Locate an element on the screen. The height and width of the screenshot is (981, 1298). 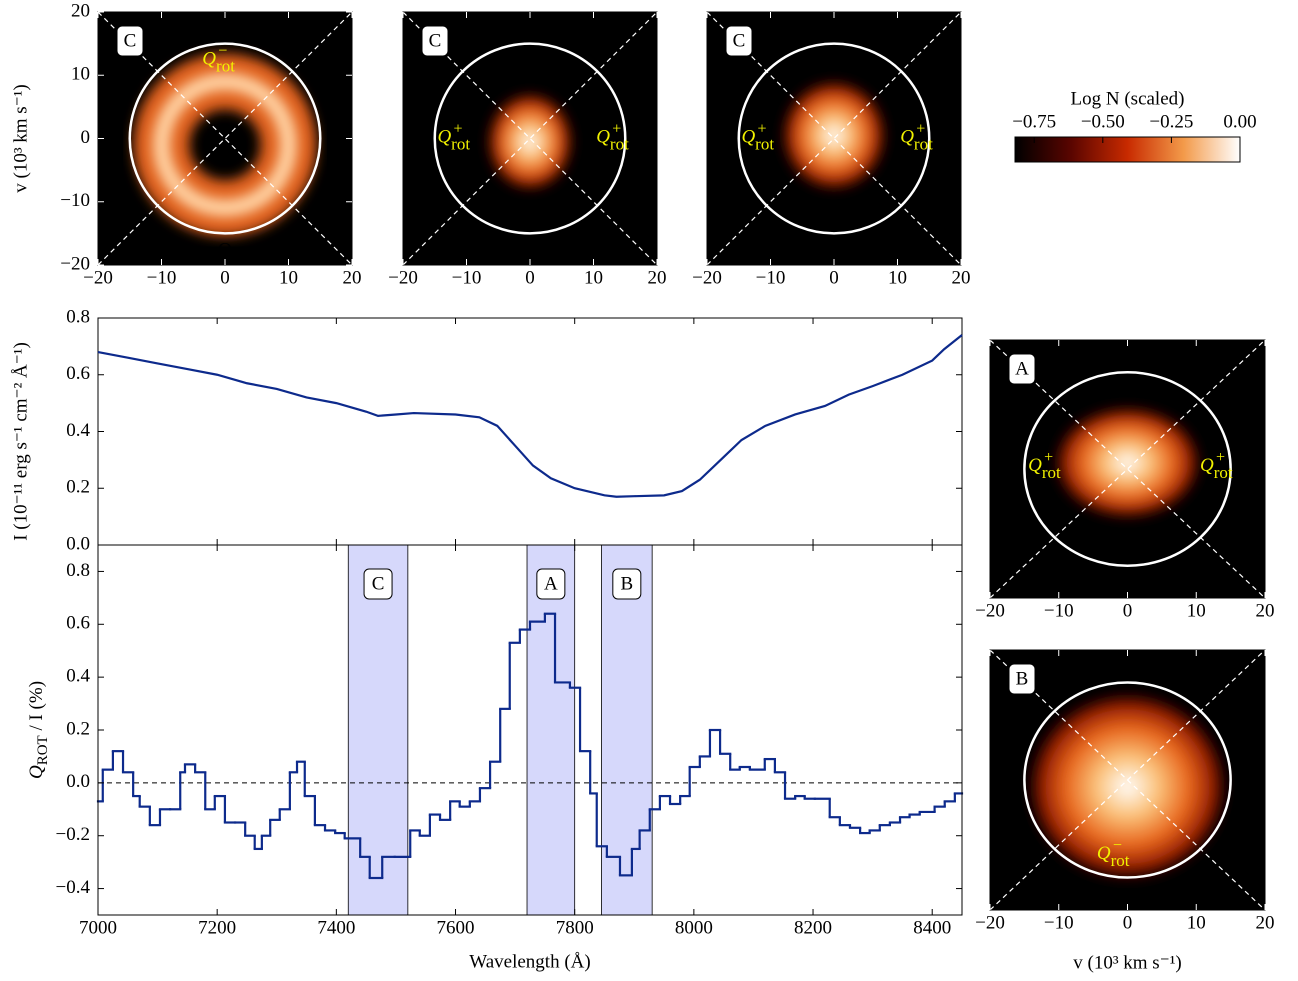
y-tick-label: 20 is located at coordinates (80, 10).